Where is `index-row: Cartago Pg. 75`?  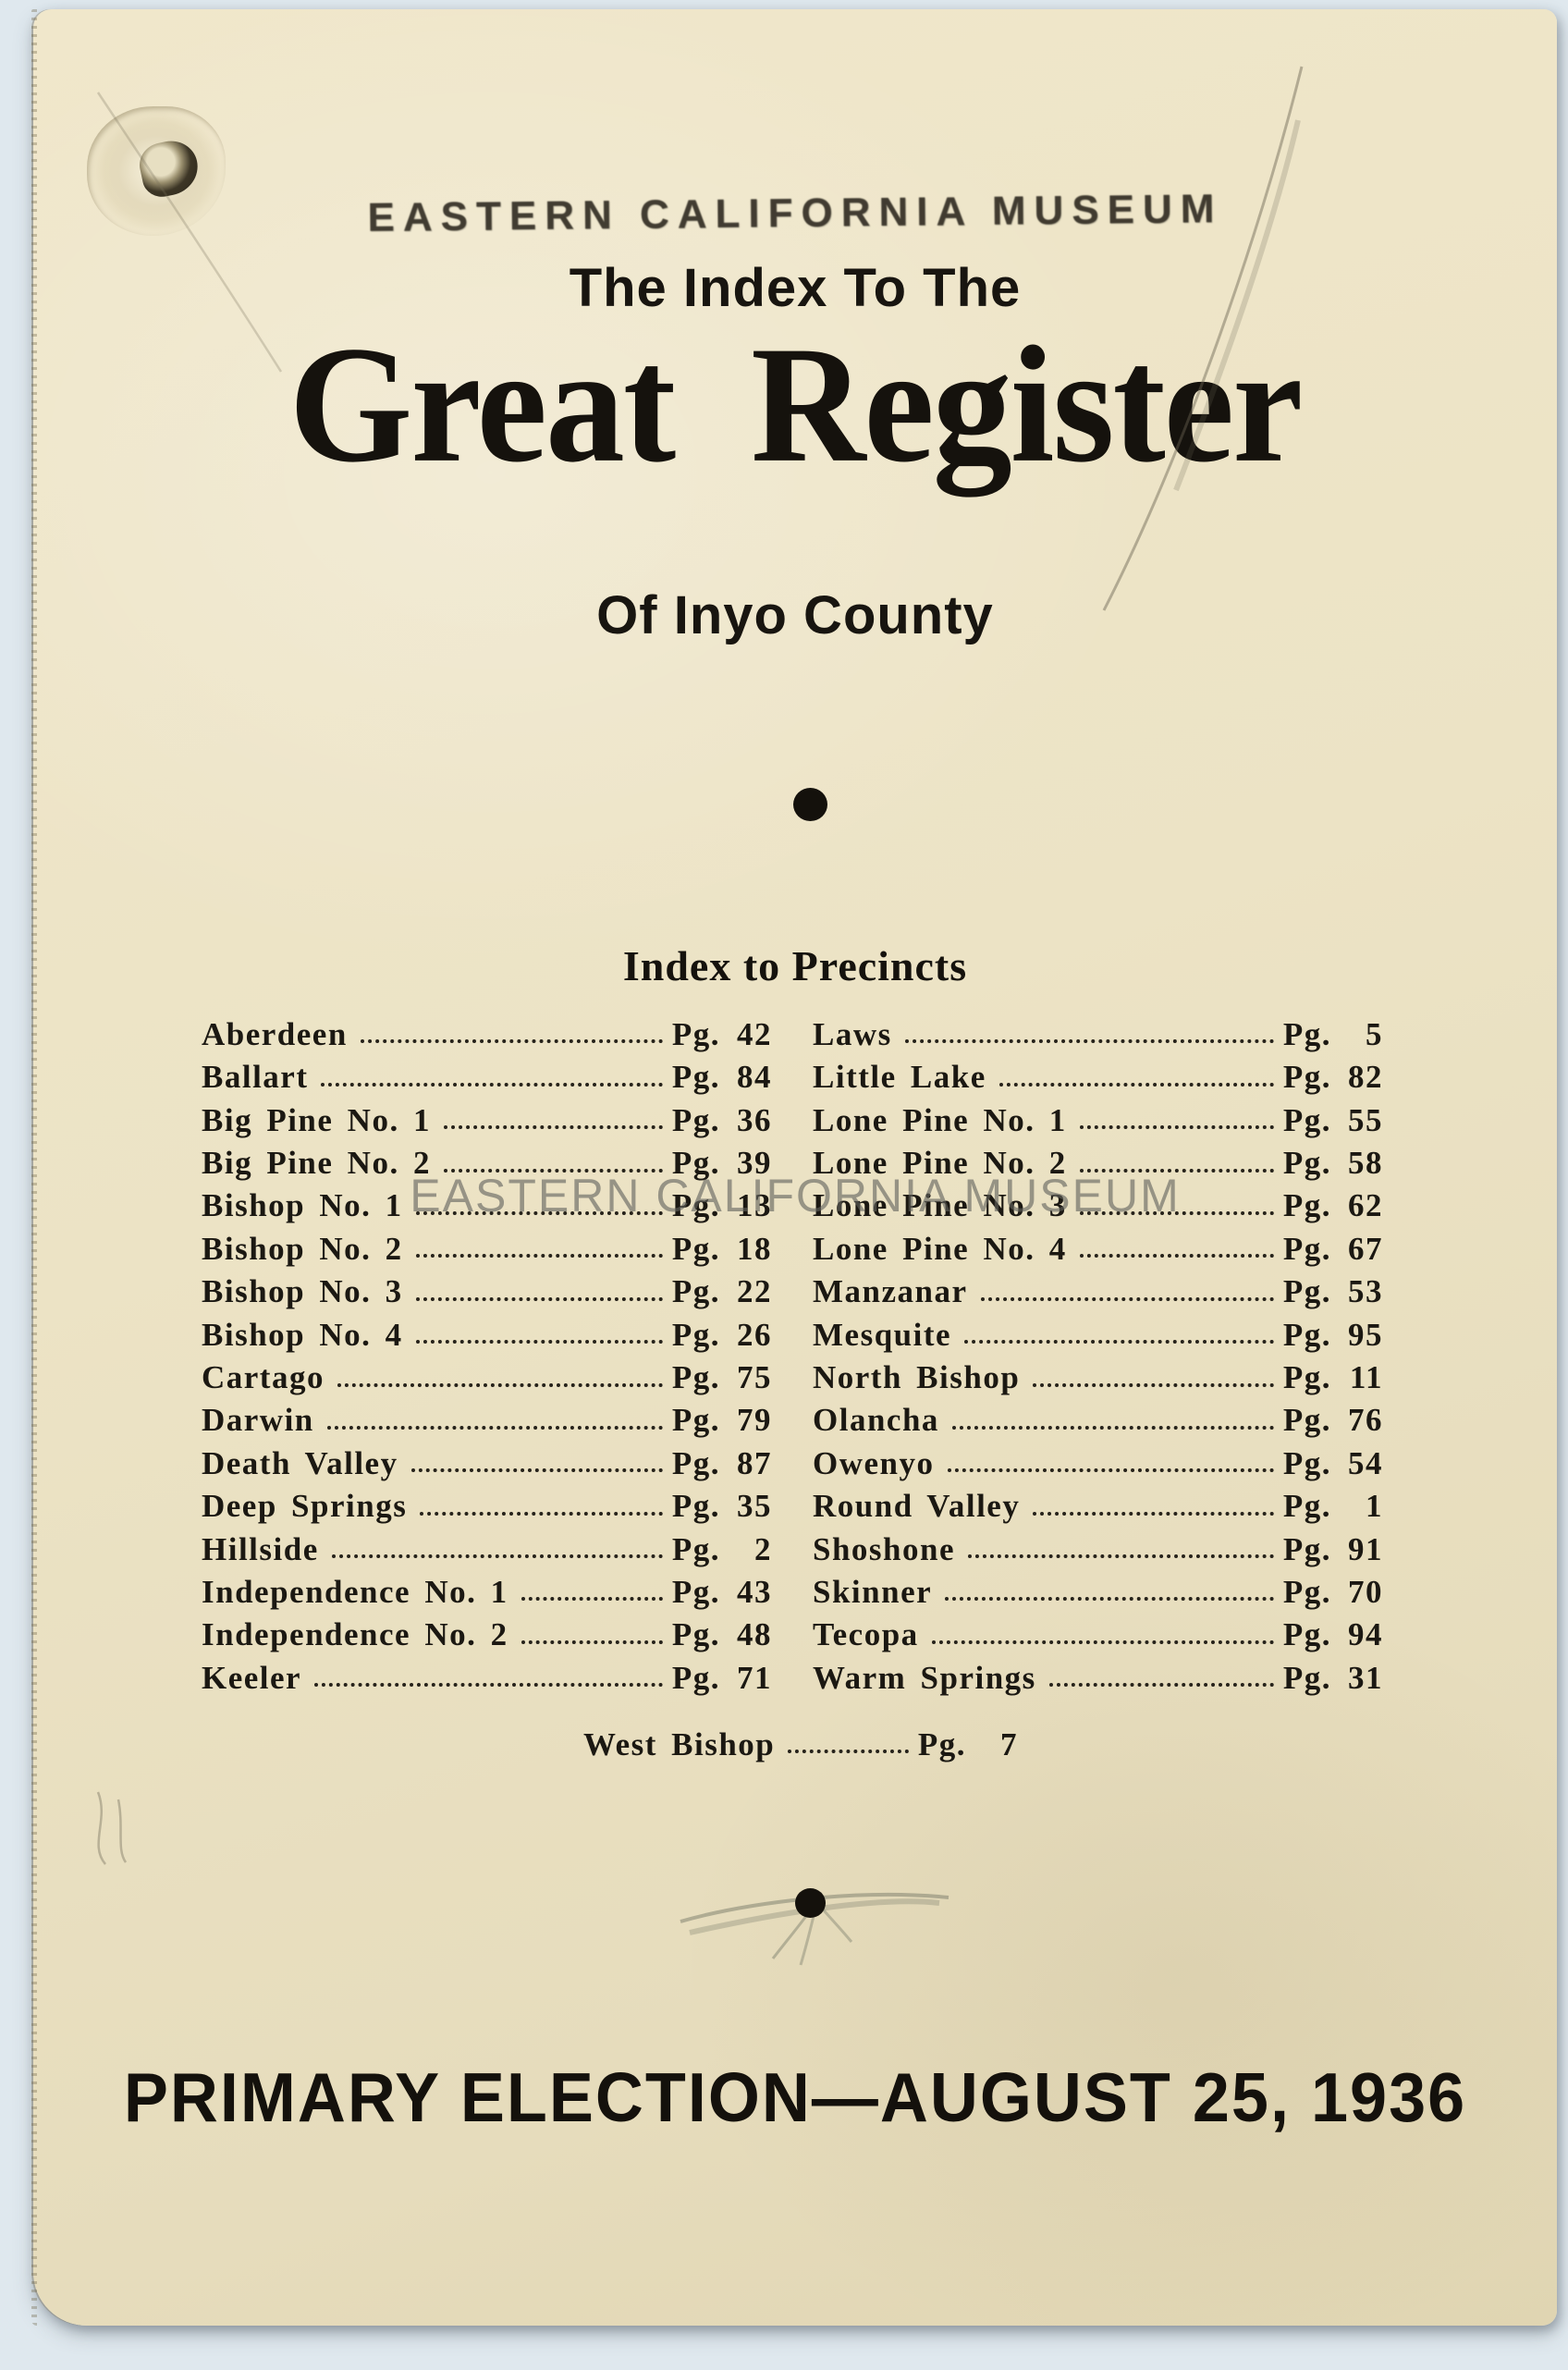 index-row: Cartago Pg. 75 is located at coordinates (487, 1374).